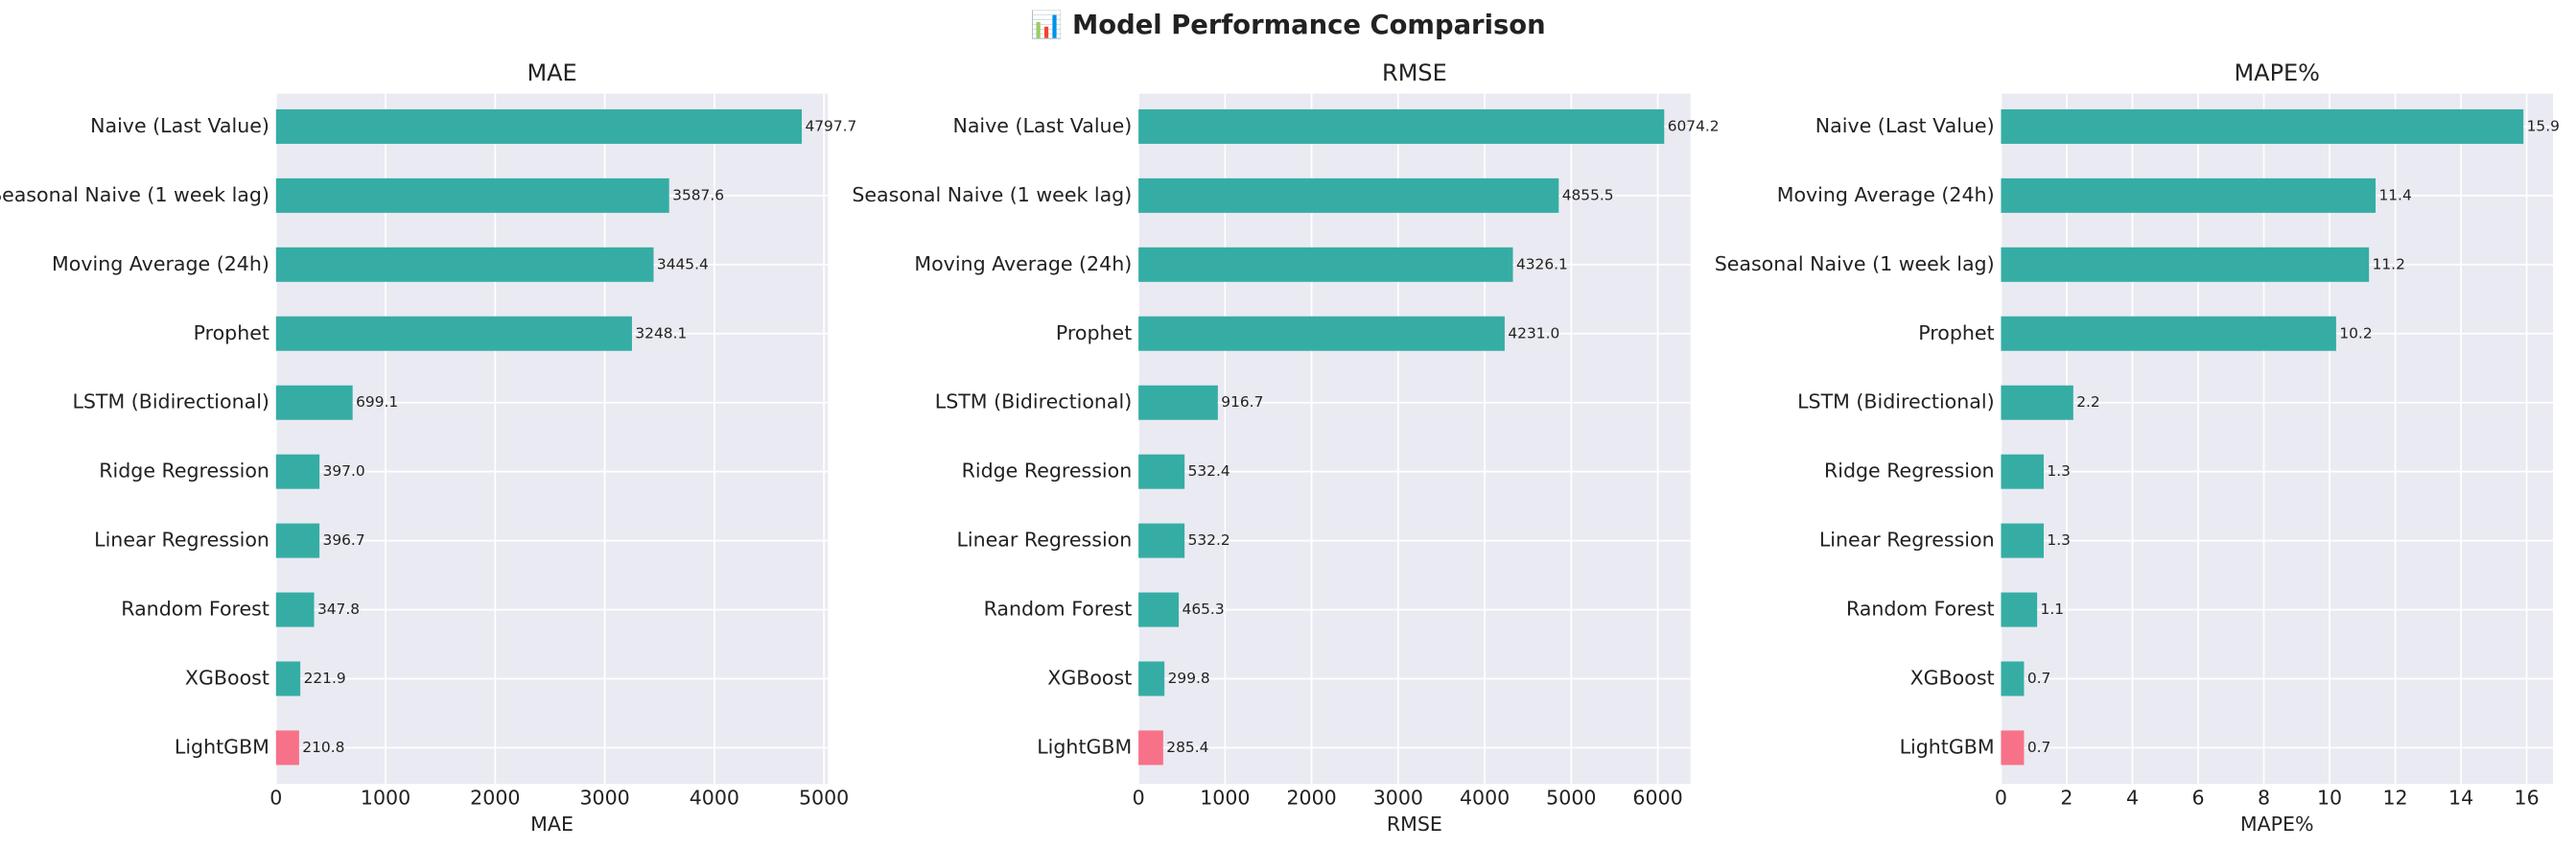 This screenshot has height=849, width=2576. I want to click on value-label: 6074.2, so click(1694, 126).